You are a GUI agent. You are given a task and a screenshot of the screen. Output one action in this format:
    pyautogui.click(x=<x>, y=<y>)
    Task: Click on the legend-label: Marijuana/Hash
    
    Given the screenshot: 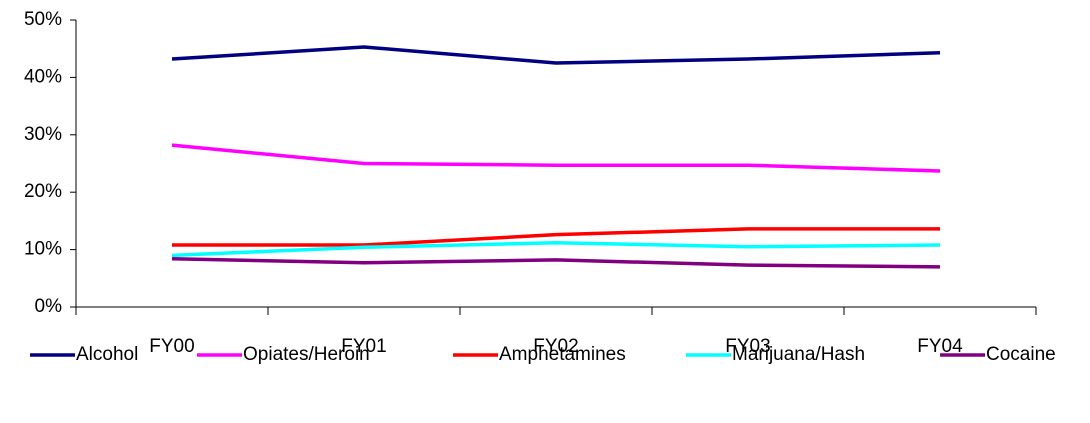 What is the action you would take?
    pyautogui.click(x=798, y=354)
    